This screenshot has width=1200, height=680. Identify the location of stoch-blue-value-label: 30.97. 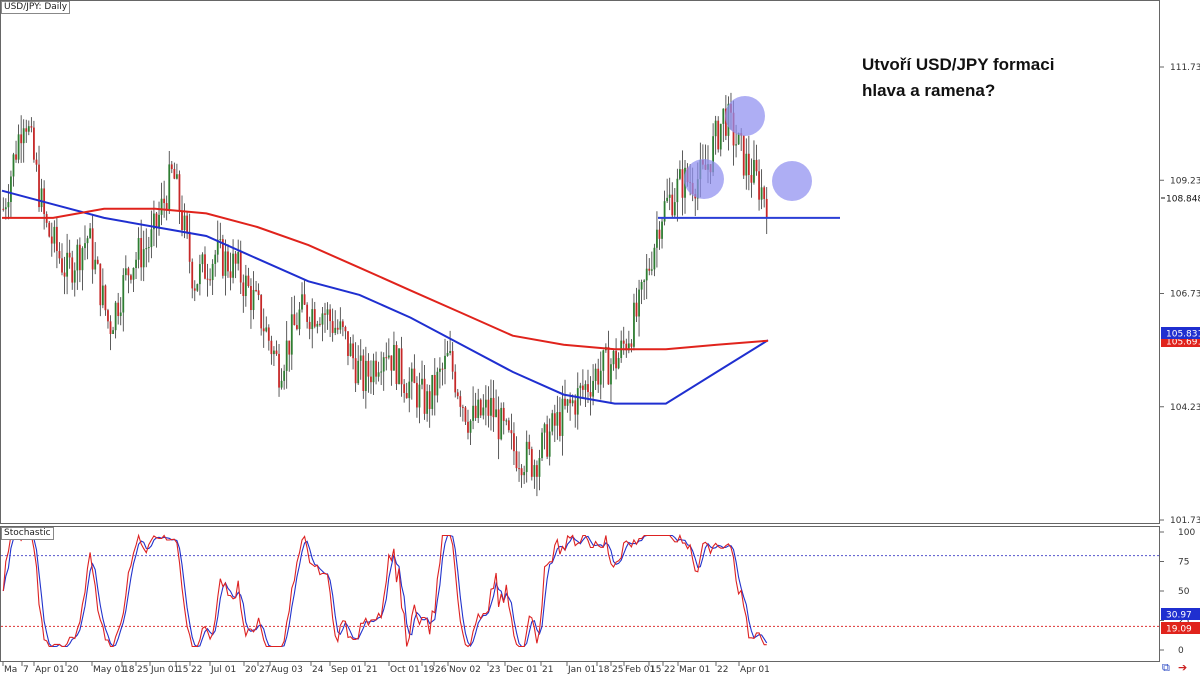
(1179, 616).